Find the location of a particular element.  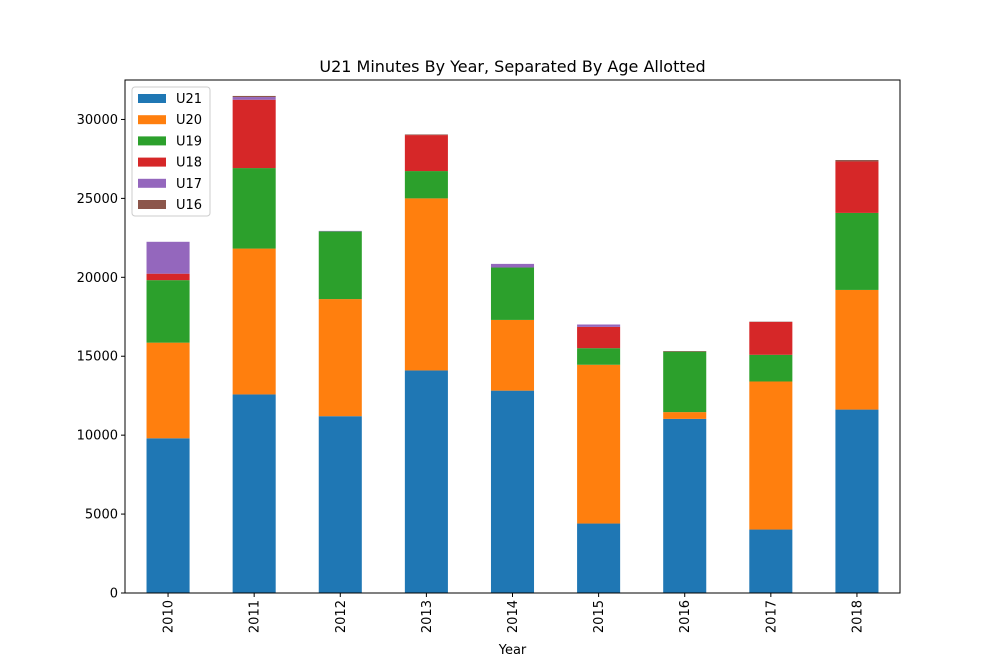

bar-u18-2018 is located at coordinates (856, 186).